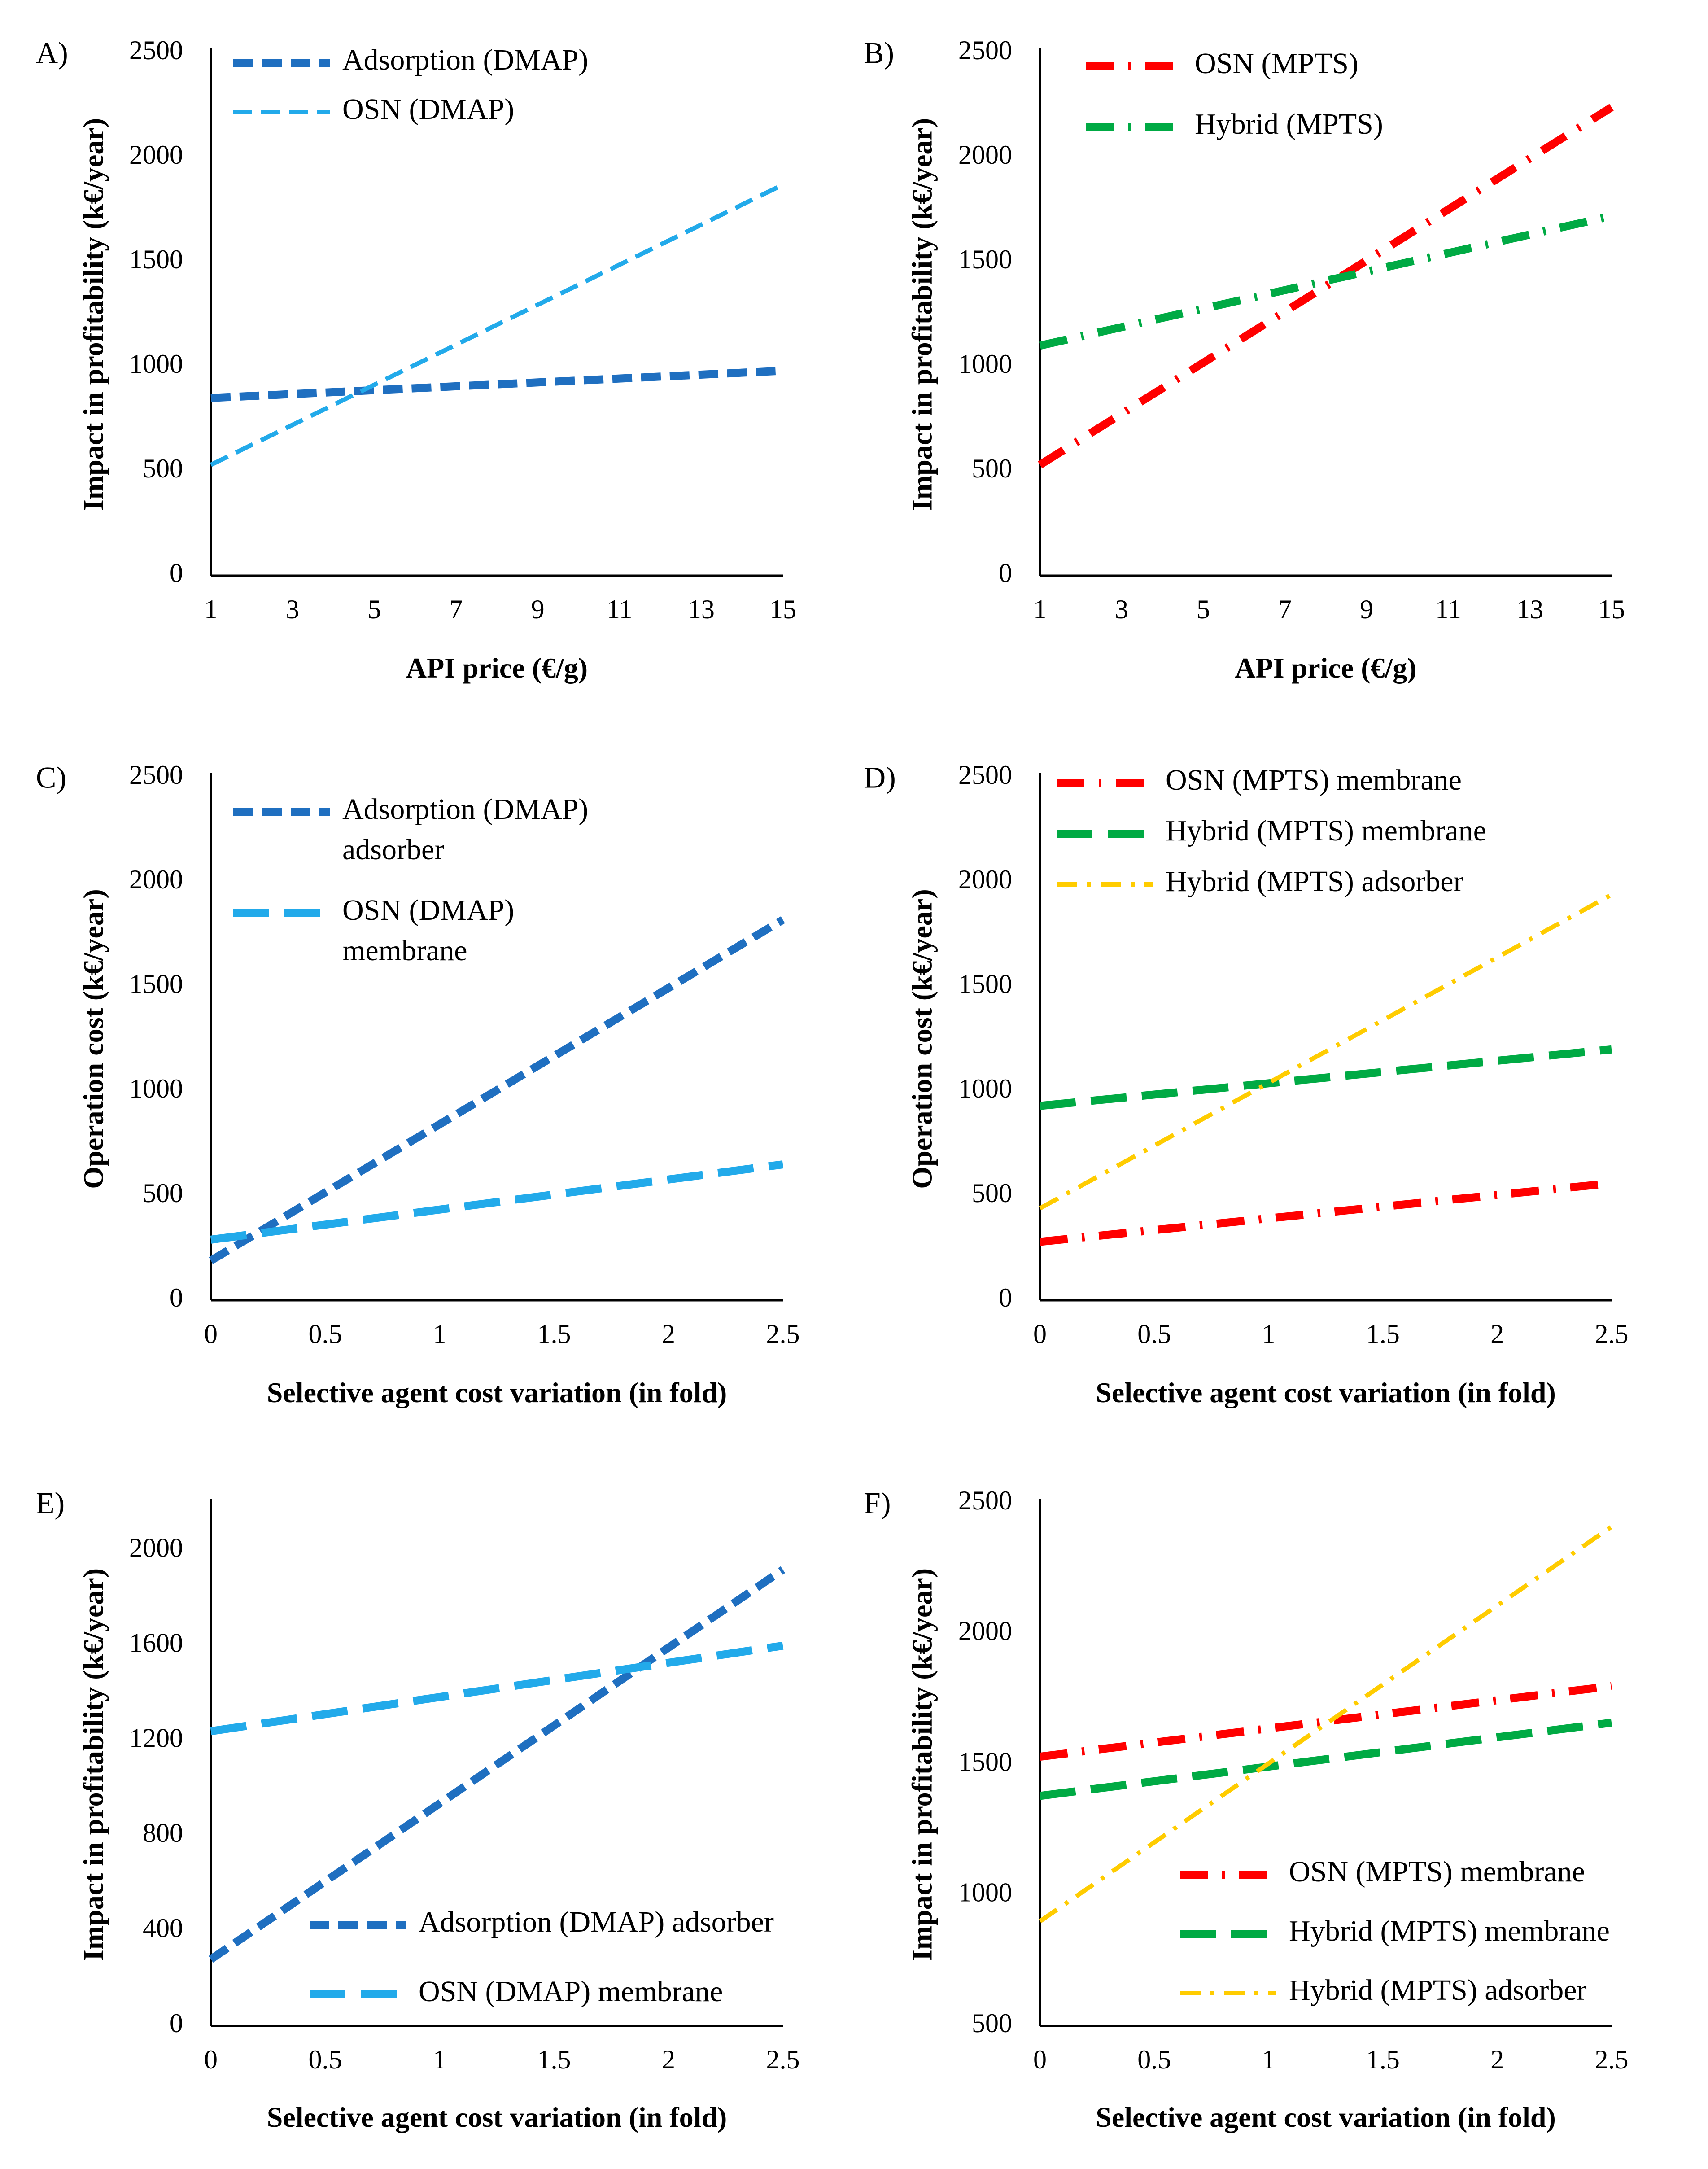 Image resolution: width=1708 pixels, height=2169 pixels. What do you see at coordinates (156, 1088) in the screenshot?
I see `panel-c-y-tick-label: 1000` at bounding box center [156, 1088].